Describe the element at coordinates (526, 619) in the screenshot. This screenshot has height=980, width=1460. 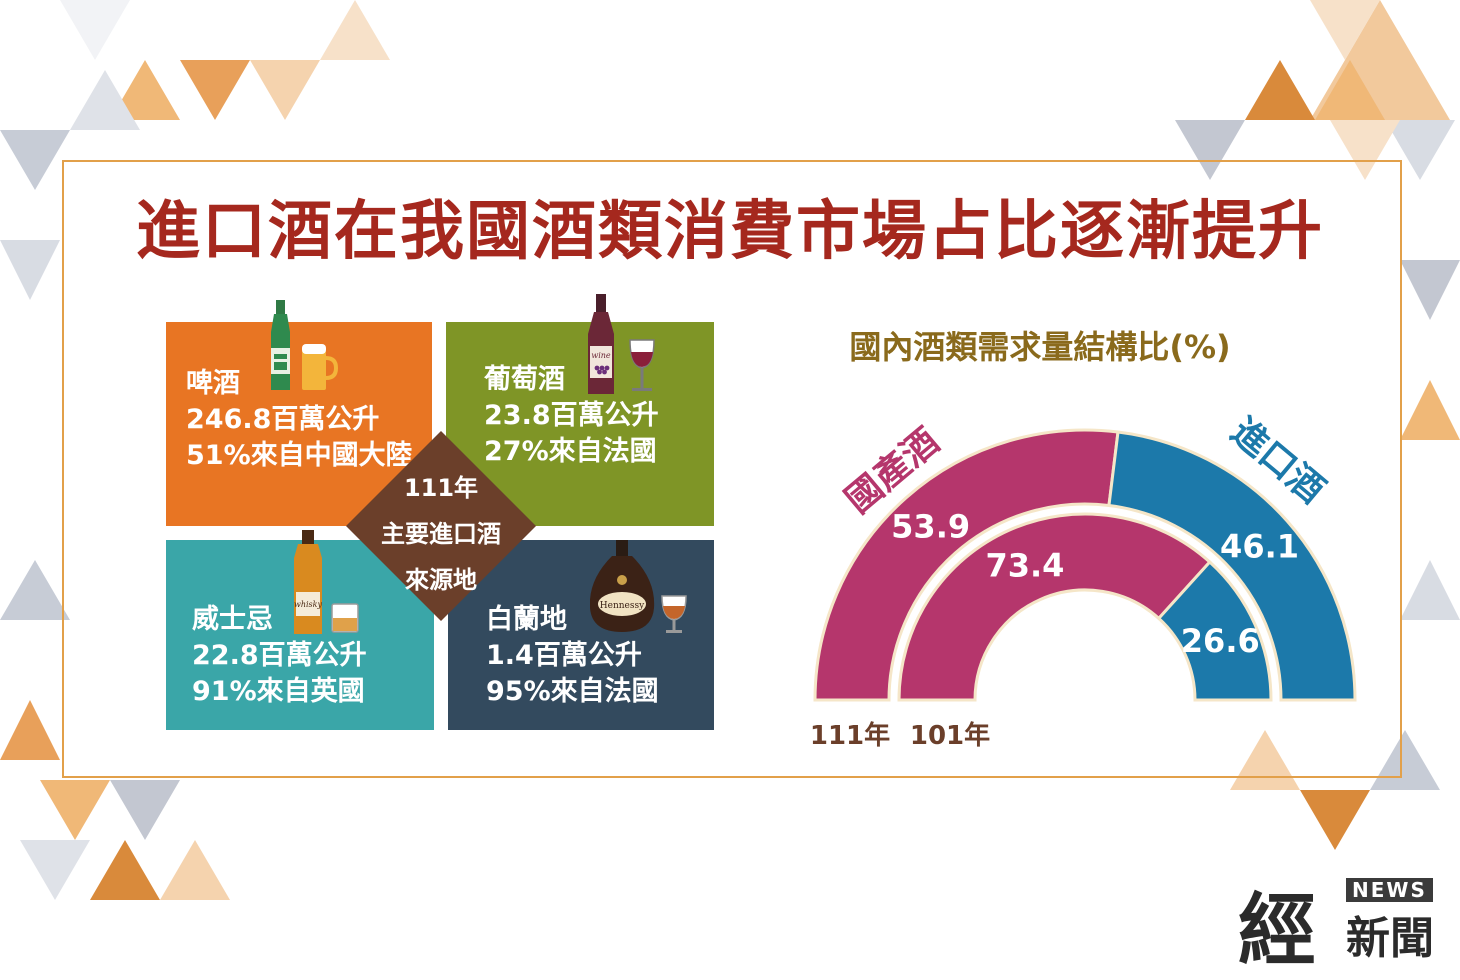
I see `tile-brandy-name: 白蘭地` at that location.